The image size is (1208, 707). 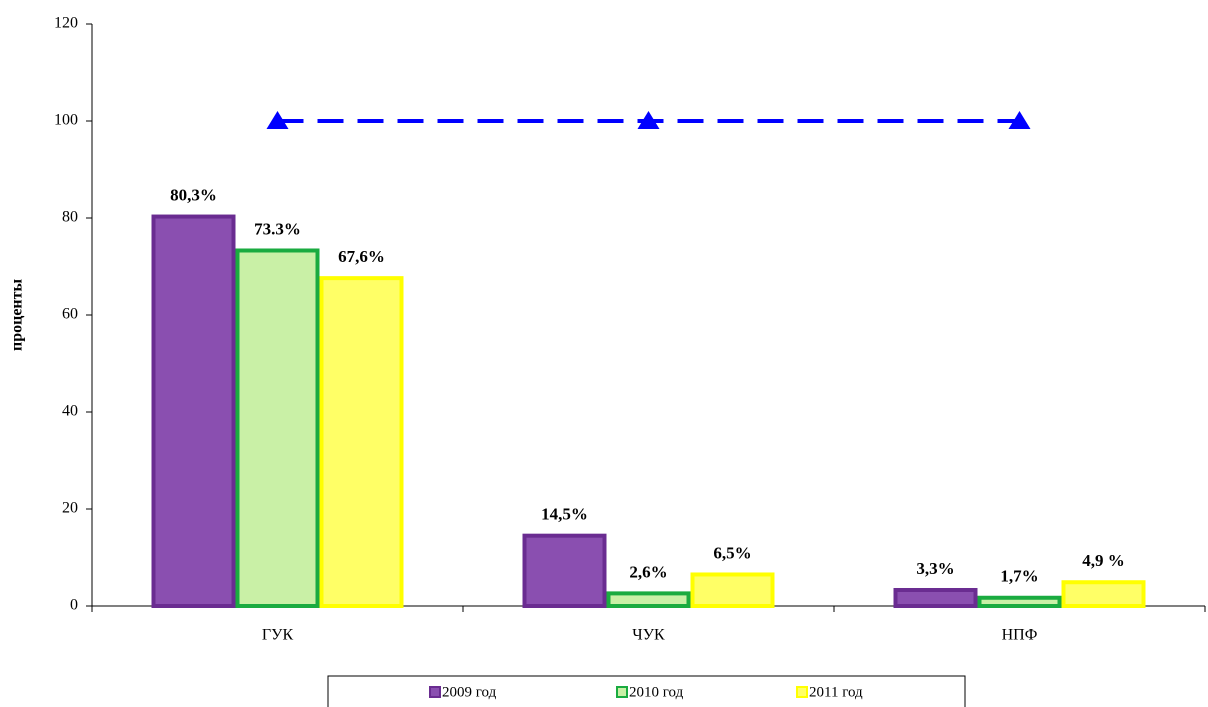 What do you see at coordinates (277, 228) in the screenshot?
I see `value-label: 73.3%` at bounding box center [277, 228].